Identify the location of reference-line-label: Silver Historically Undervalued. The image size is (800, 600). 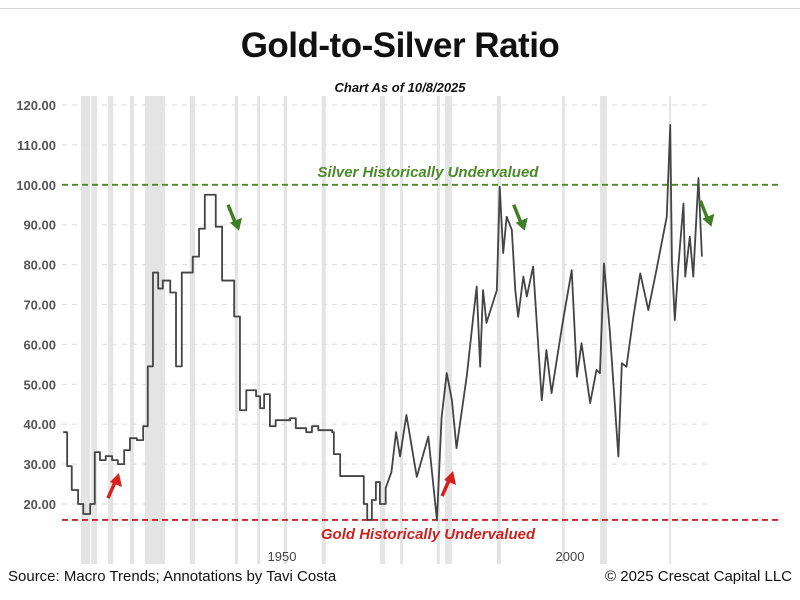
(429, 172).